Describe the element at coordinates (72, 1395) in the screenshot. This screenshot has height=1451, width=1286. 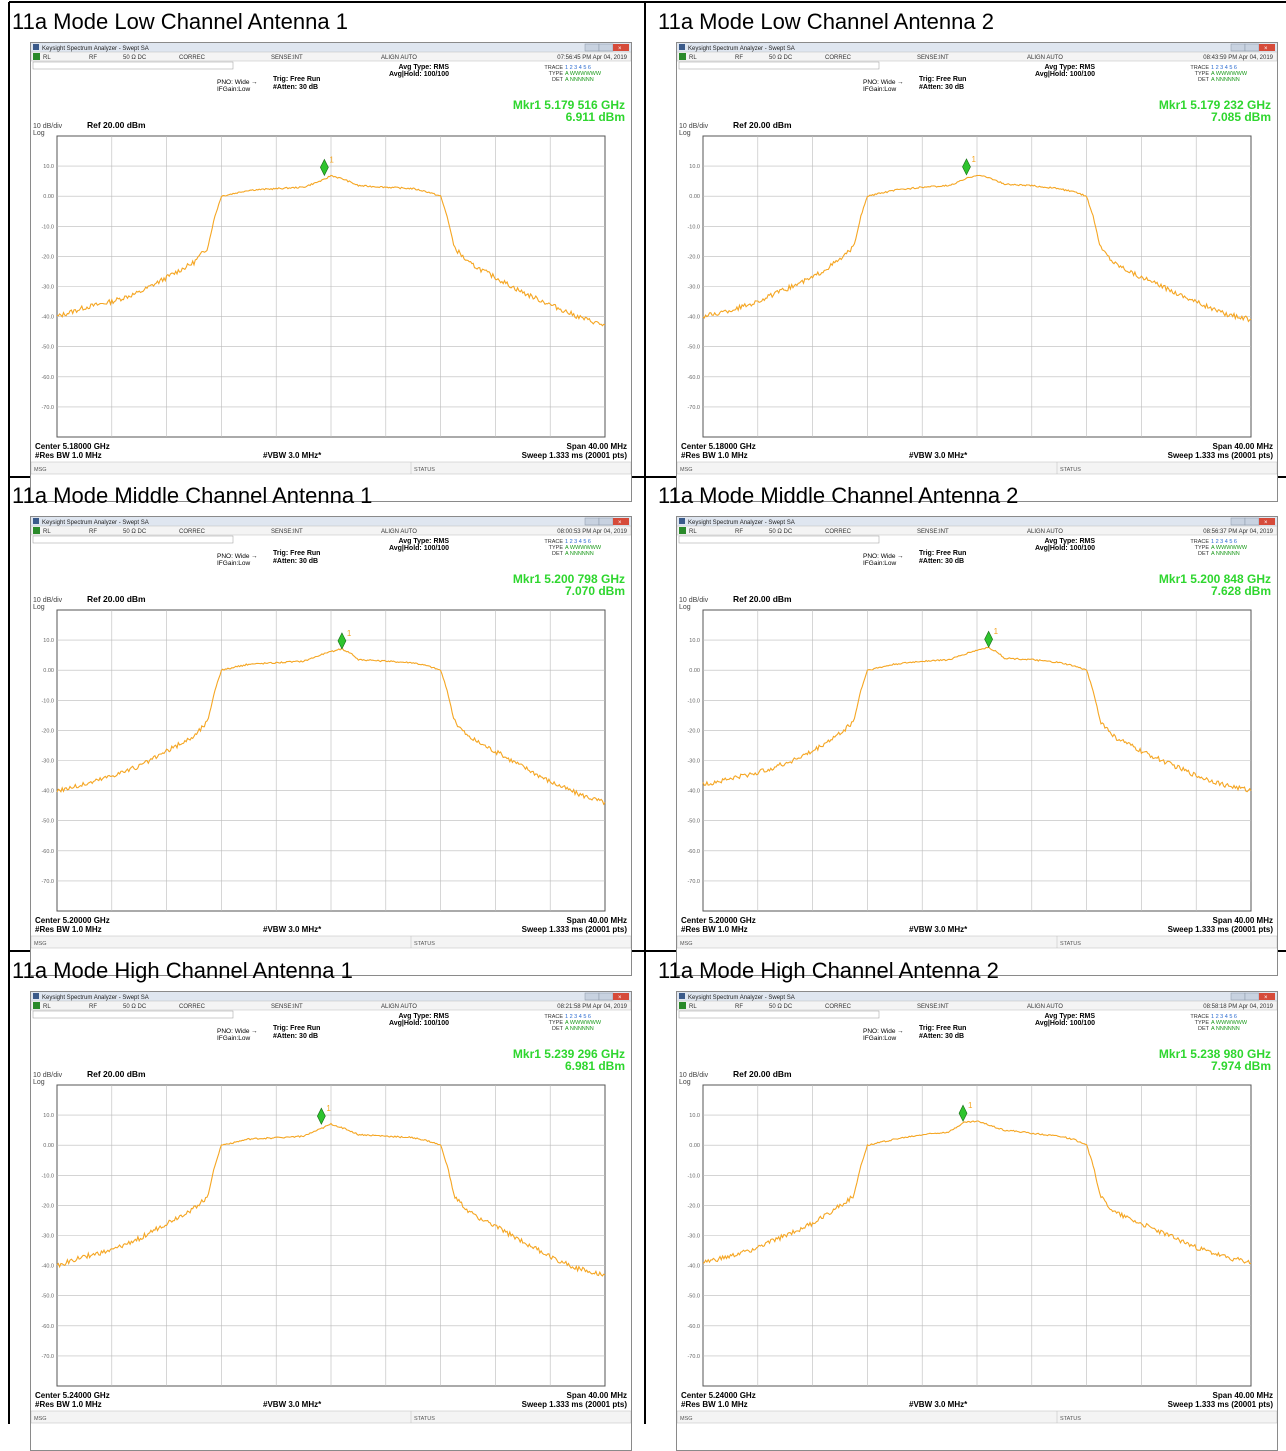
I see `center-frequency: Center 5.24000 GHz` at that location.